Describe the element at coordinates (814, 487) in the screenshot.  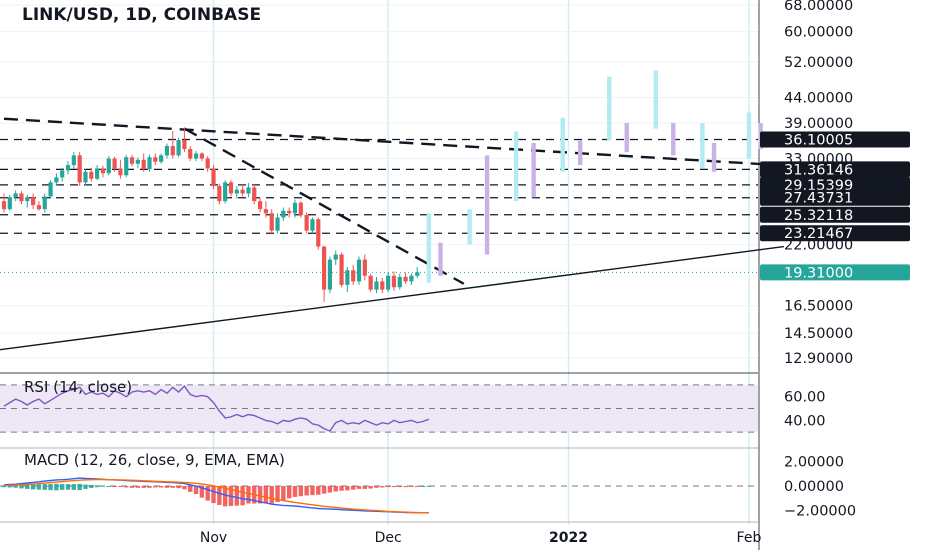
I see `macd-tick-label: 0.00000` at that location.